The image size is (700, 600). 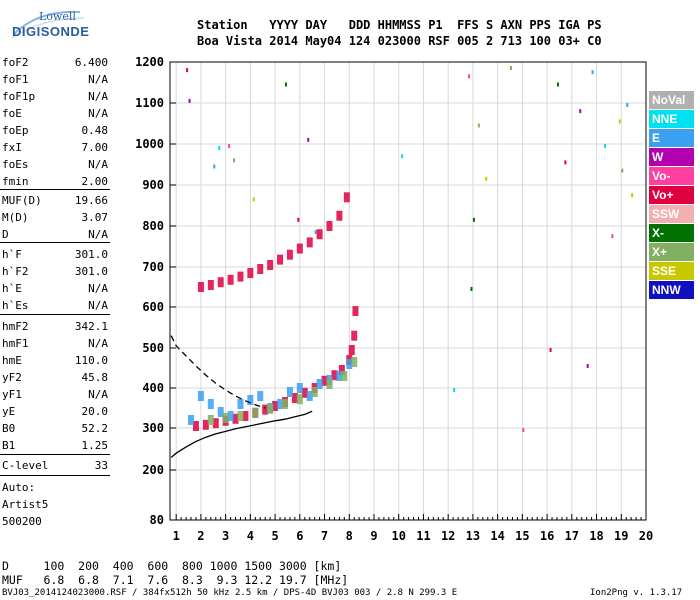 What do you see at coordinates (522, 536) in the screenshot?
I see `x-tick-label: 15` at bounding box center [522, 536].